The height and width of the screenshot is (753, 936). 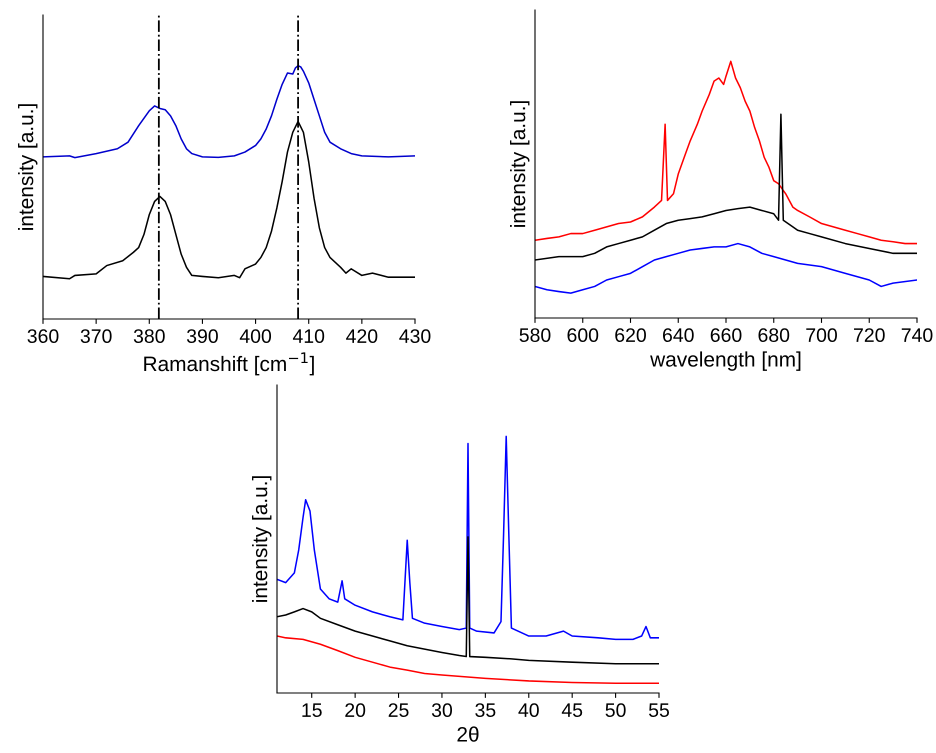 I want to click on x-tick-label: 20, so click(x=355, y=710).